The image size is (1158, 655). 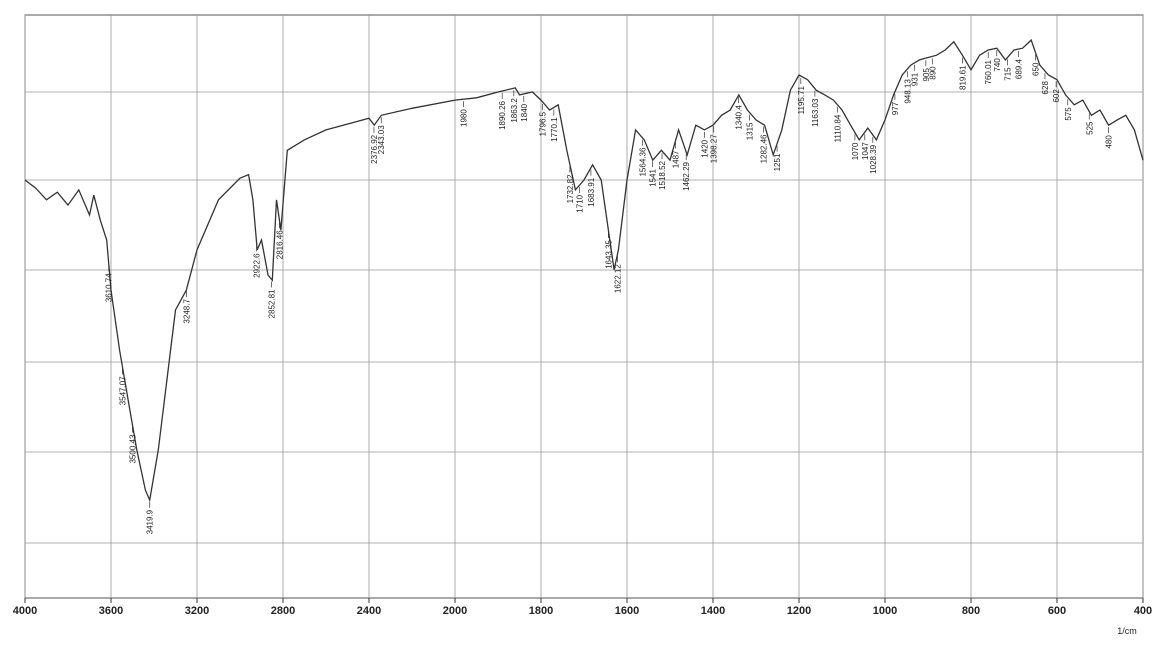 What do you see at coordinates (777, 162) in the screenshot?
I see `peak-label: 1251` at bounding box center [777, 162].